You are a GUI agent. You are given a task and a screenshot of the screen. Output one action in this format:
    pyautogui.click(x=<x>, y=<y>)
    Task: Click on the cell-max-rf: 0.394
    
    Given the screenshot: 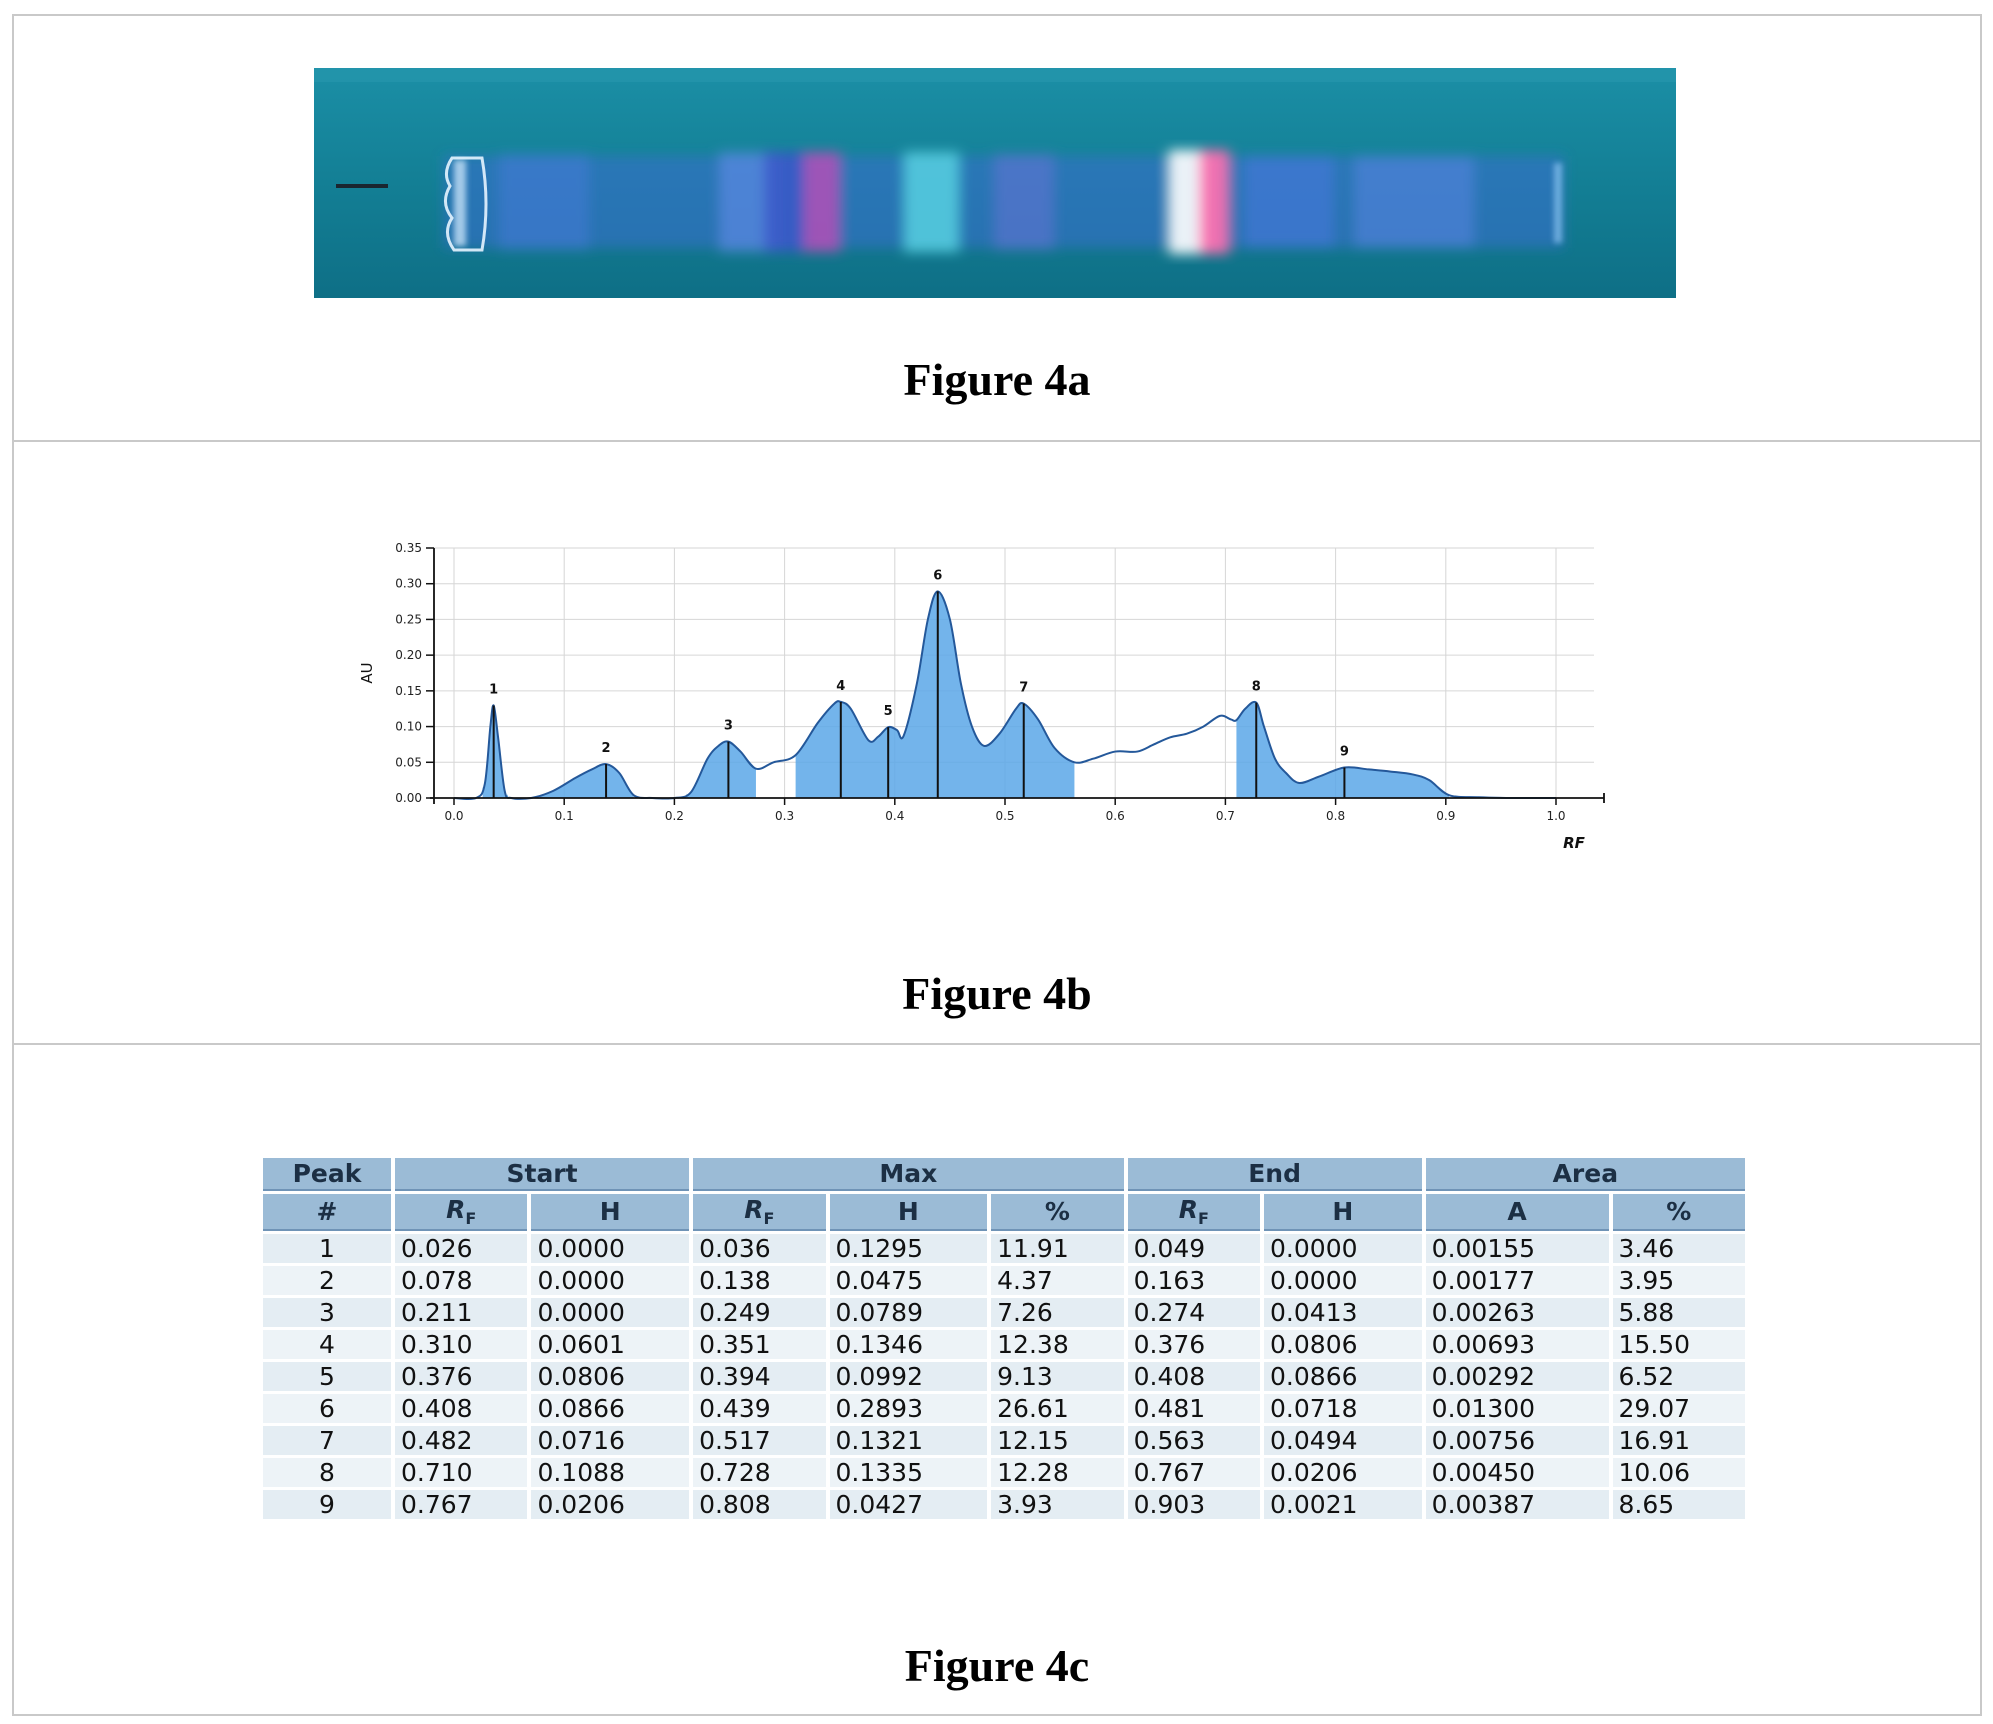 What is the action you would take?
    pyautogui.click(x=759, y=1376)
    